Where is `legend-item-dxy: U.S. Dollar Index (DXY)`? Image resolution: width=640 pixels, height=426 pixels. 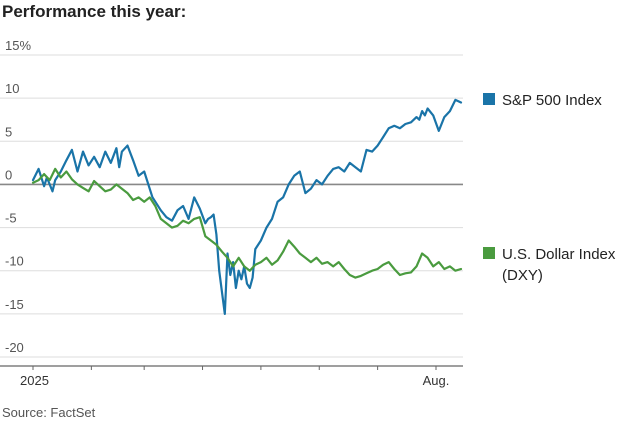 legend-item-dxy: U.S. Dollar Index (DXY) is located at coordinates (549, 265).